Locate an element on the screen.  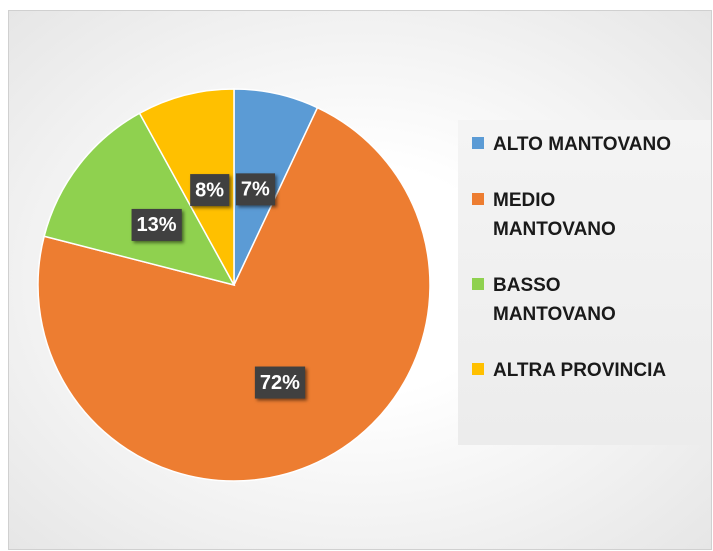
legend-label: ALTO MANTOVANO is located at coordinates (582, 144).